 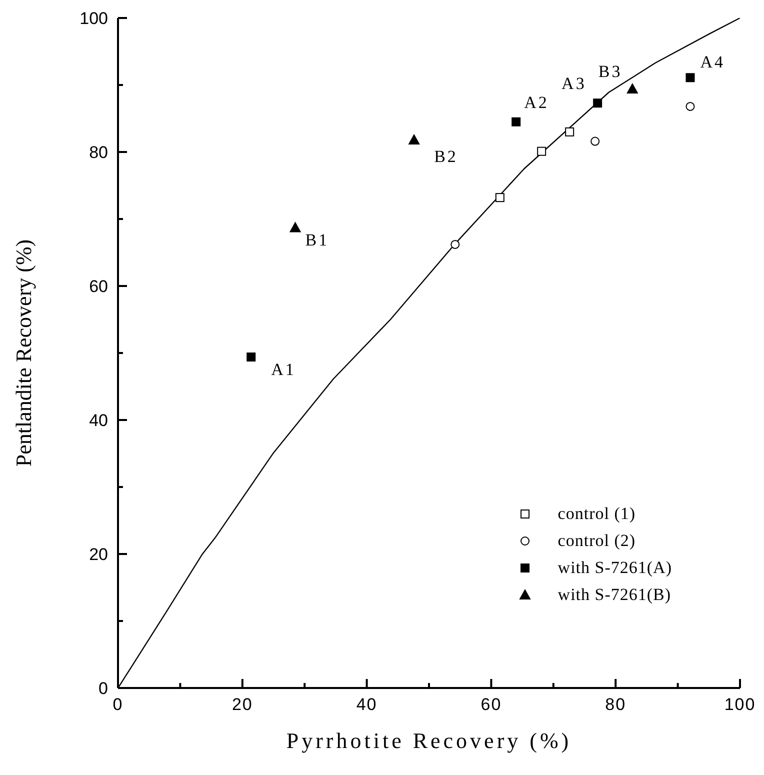 I want to click on y-tick-label: 100, so click(x=94, y=18).